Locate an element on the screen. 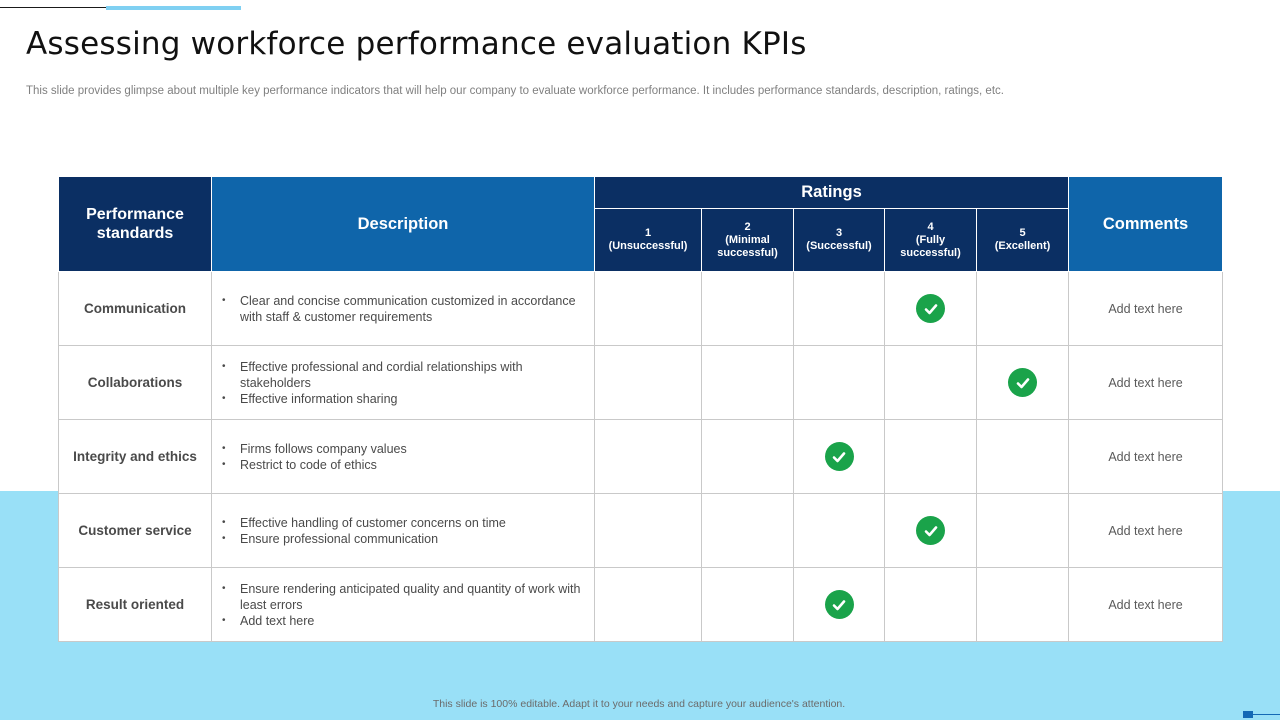 The width and height of the screenshot is (1280, 720). corner-marker is located at coordinates (1248, 714).